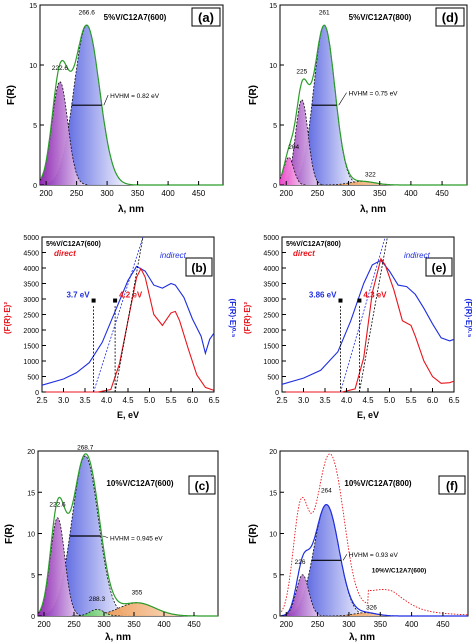 The width and height of the screenshot is (474, 643). I want to click on x-tick-label: 2.5, so click(42, 400).